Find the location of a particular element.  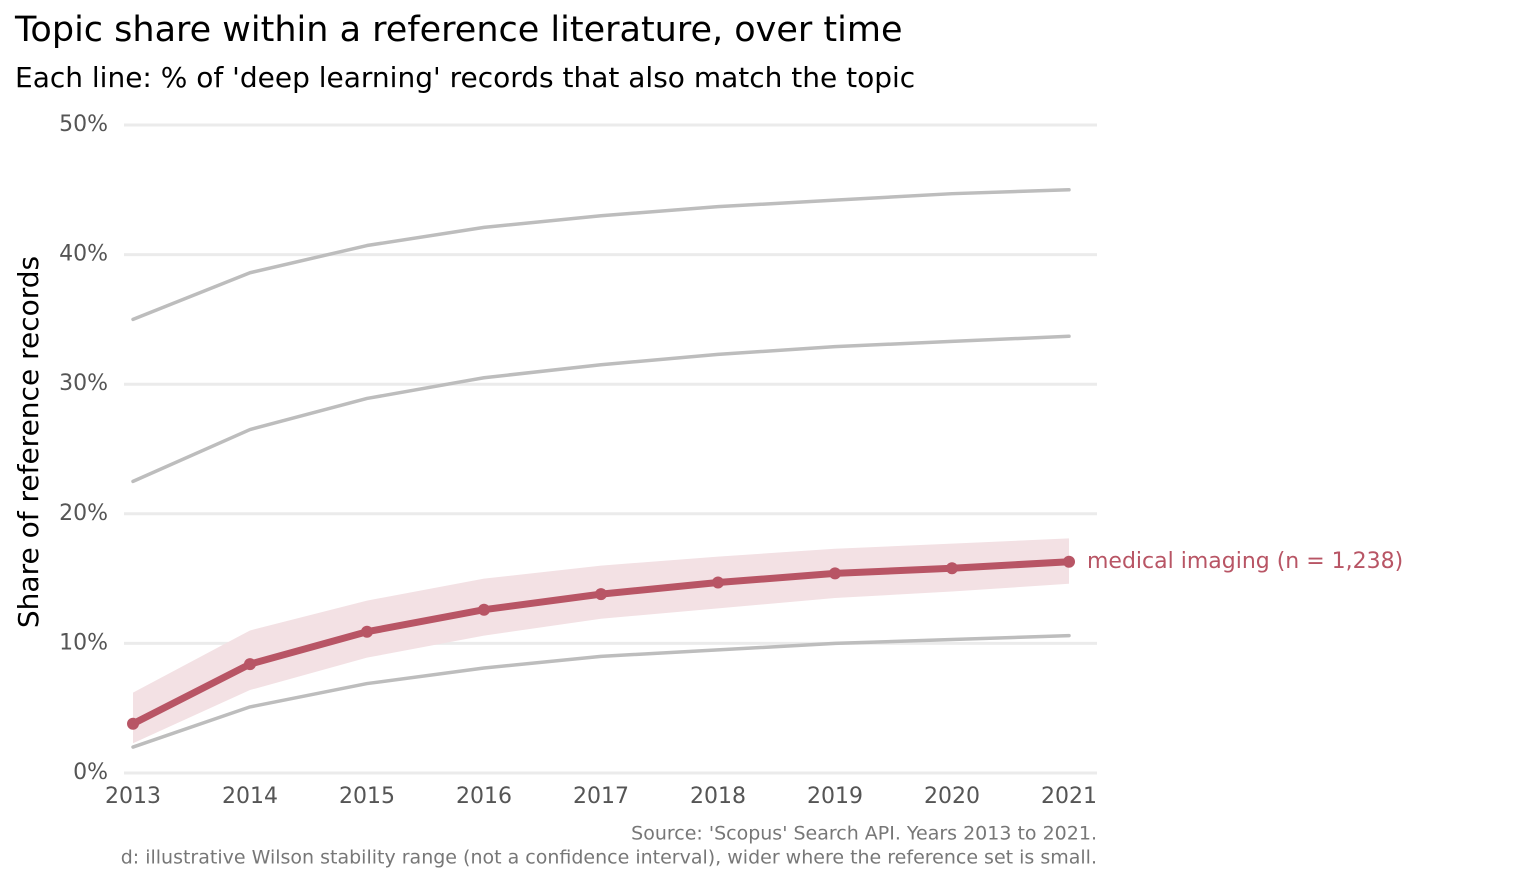

y-axis-label: Share of reference records is located at coordinates (28, 442).